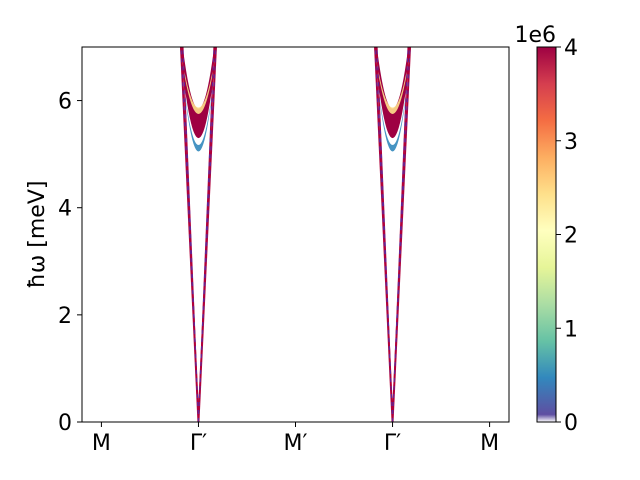 This screenshot has width=640, height=480. What do you see at coordinates (571, 423) in the screenshot?
I see `colorbar-tick-label: 0` at bounding box center [571, 423].